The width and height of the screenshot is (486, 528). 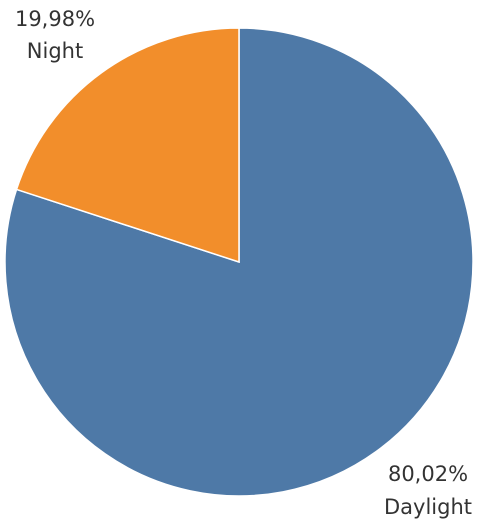 What do you see at coordinates (428, 507) in the screenshot?
I see `daylight-name-label: Daylight` at bounding box center [428, 507].